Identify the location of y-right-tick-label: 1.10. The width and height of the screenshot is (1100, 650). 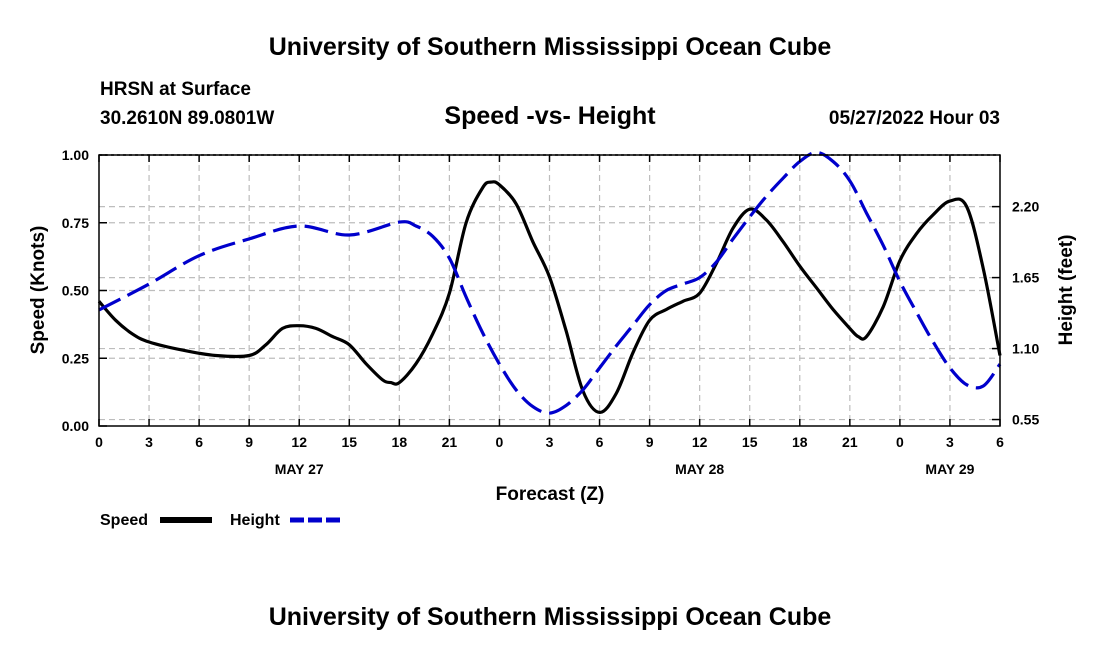
(1025, 349).